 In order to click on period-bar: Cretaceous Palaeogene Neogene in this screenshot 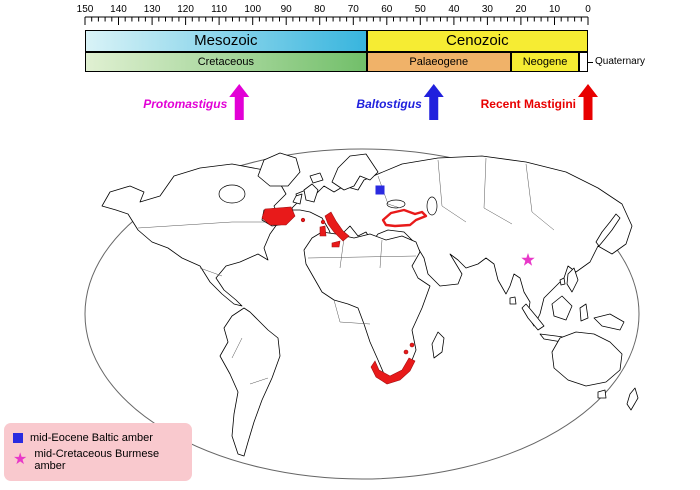, I will do `click(350, 62)`.